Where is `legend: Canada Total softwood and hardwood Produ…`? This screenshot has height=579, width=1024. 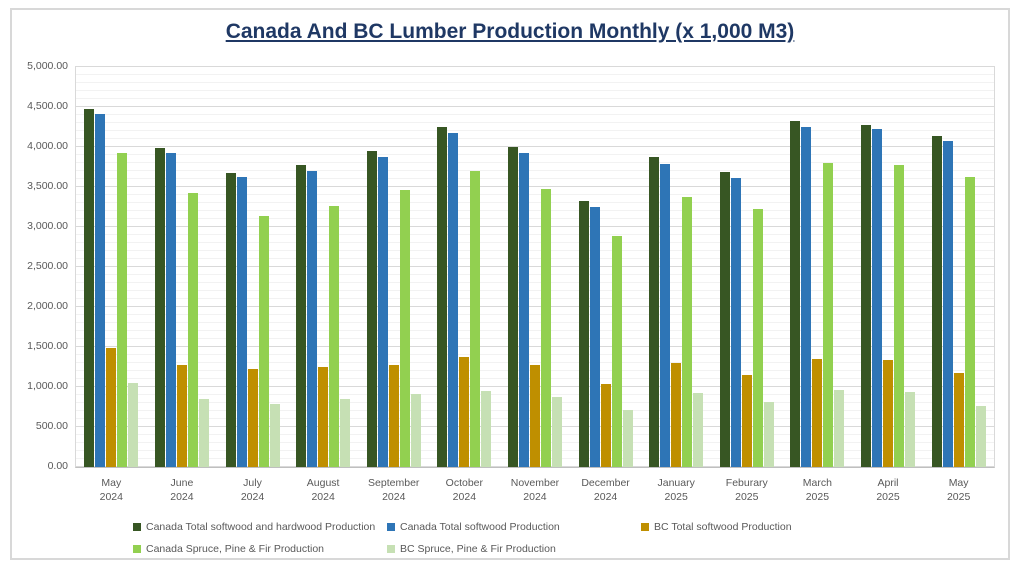 legend: Canada Total softwood and hardwood Produ… is located at coordinates (533, 538).